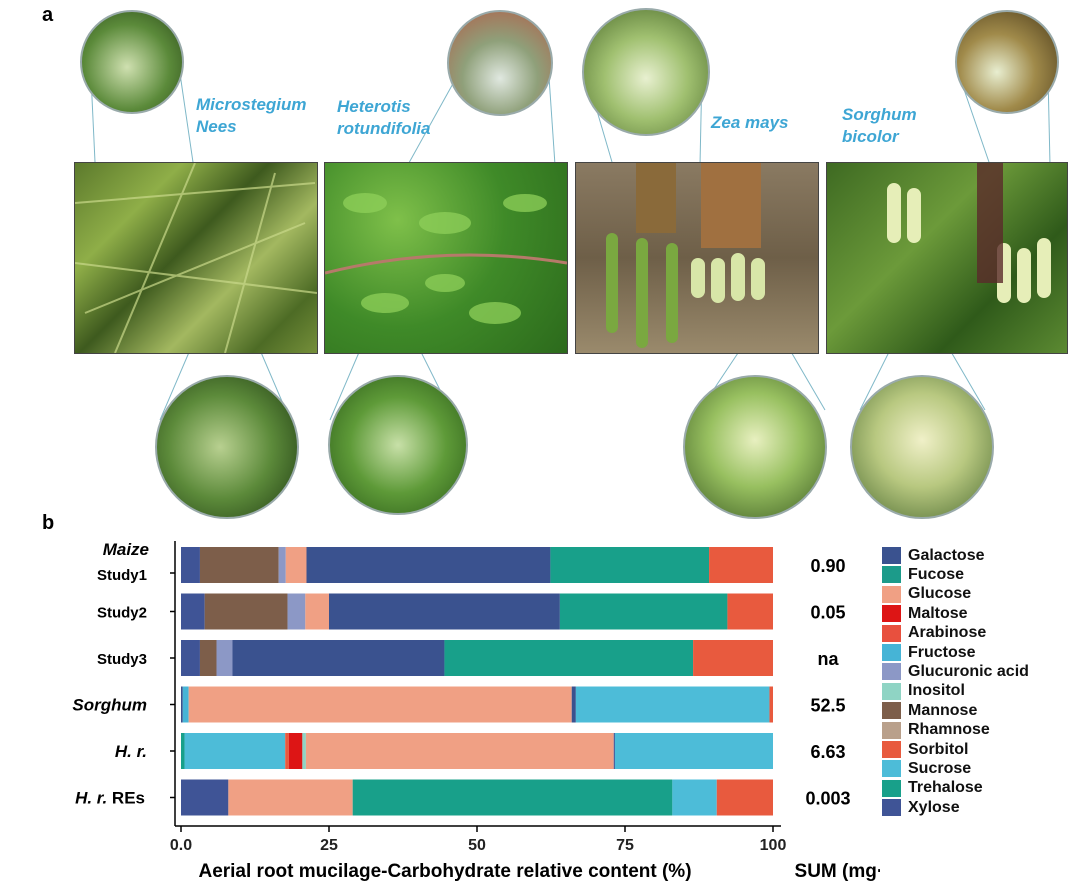  Describe the element at coordinates (827, 706) in the screenshot. I see `sum-value: 52.5` at that location.